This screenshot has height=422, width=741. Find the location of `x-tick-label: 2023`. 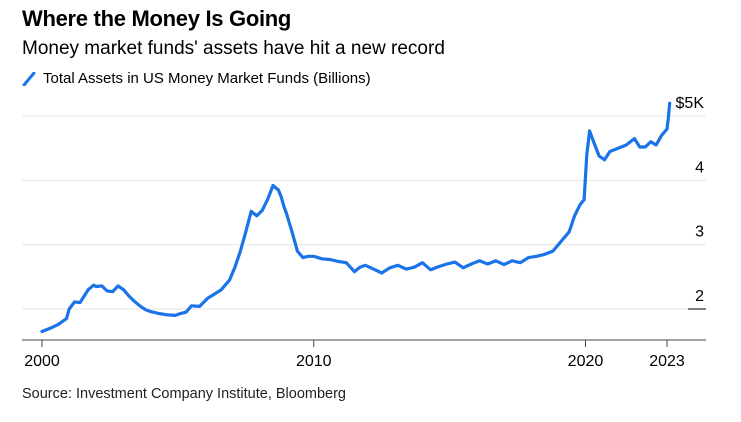

x-tick-label: 2023 is located at coordinates (667, 361).